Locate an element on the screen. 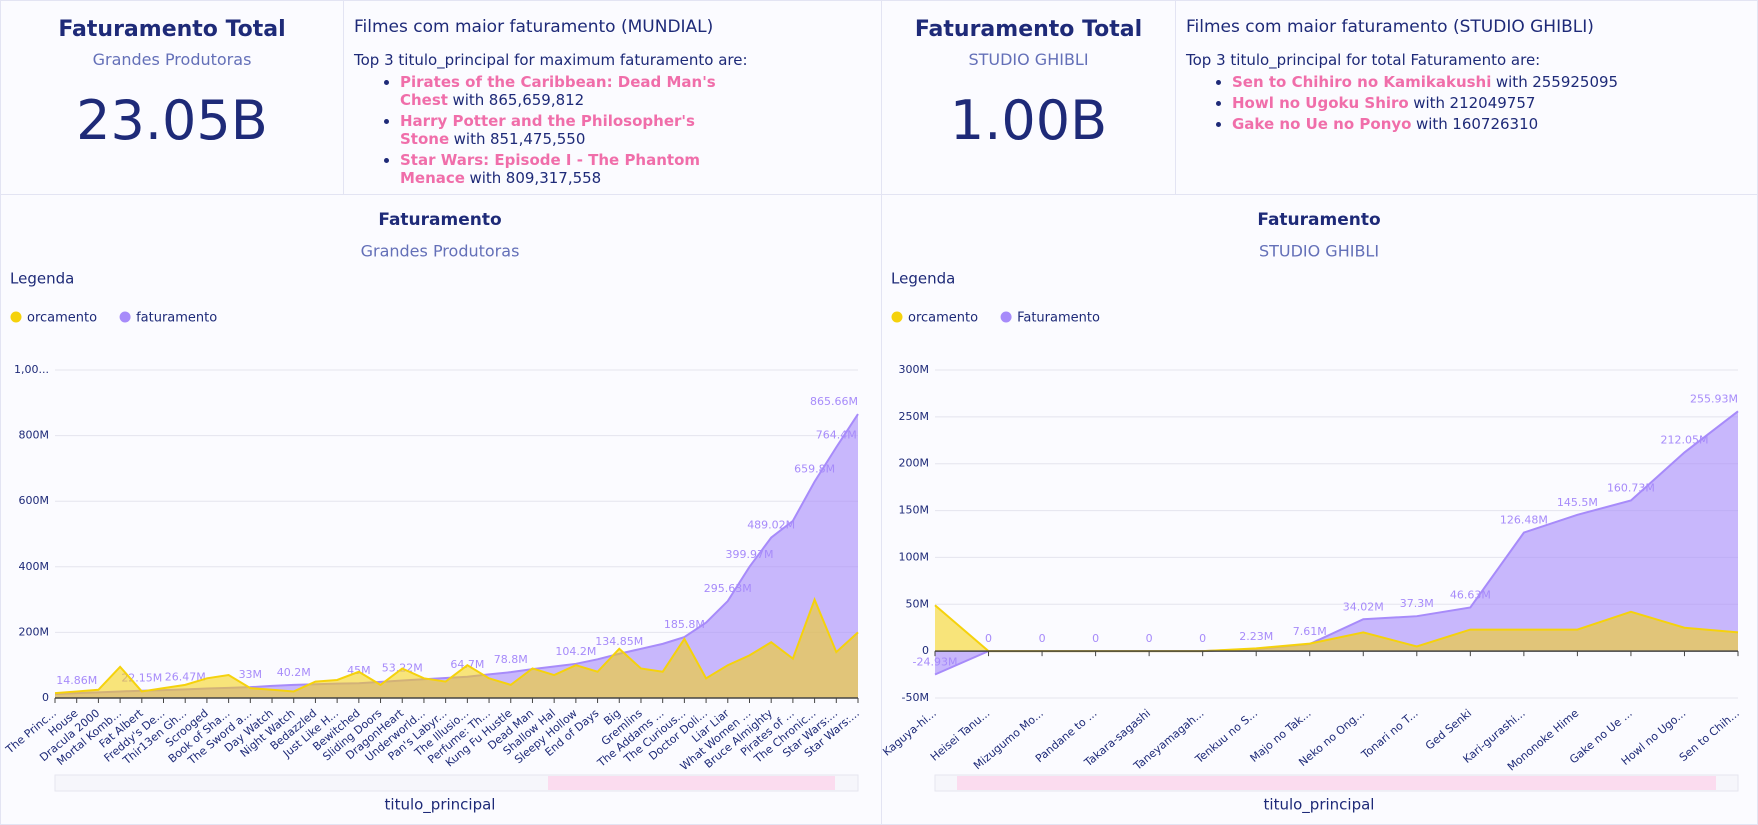  line is located at coordinates (456, 645).